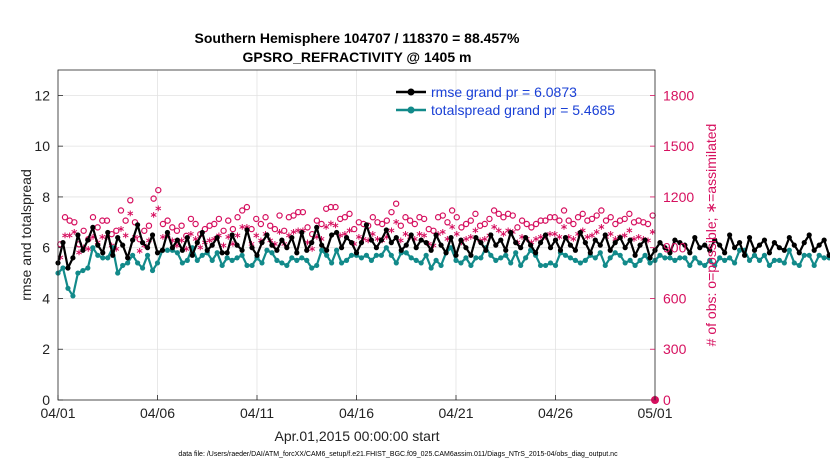 This screenshot has width=830, height=470. Describe the element at coordinates (357, 57) in the screenshot. I see `chart-title-line-2: GPSRO_REFRACTIVITY @ 1405 m` at that location.